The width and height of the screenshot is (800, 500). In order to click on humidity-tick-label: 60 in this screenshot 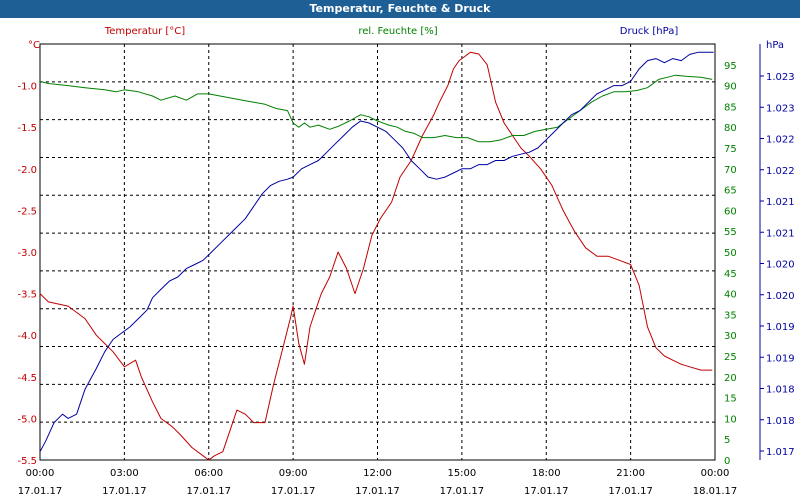, I will do `click(730, 211)`.